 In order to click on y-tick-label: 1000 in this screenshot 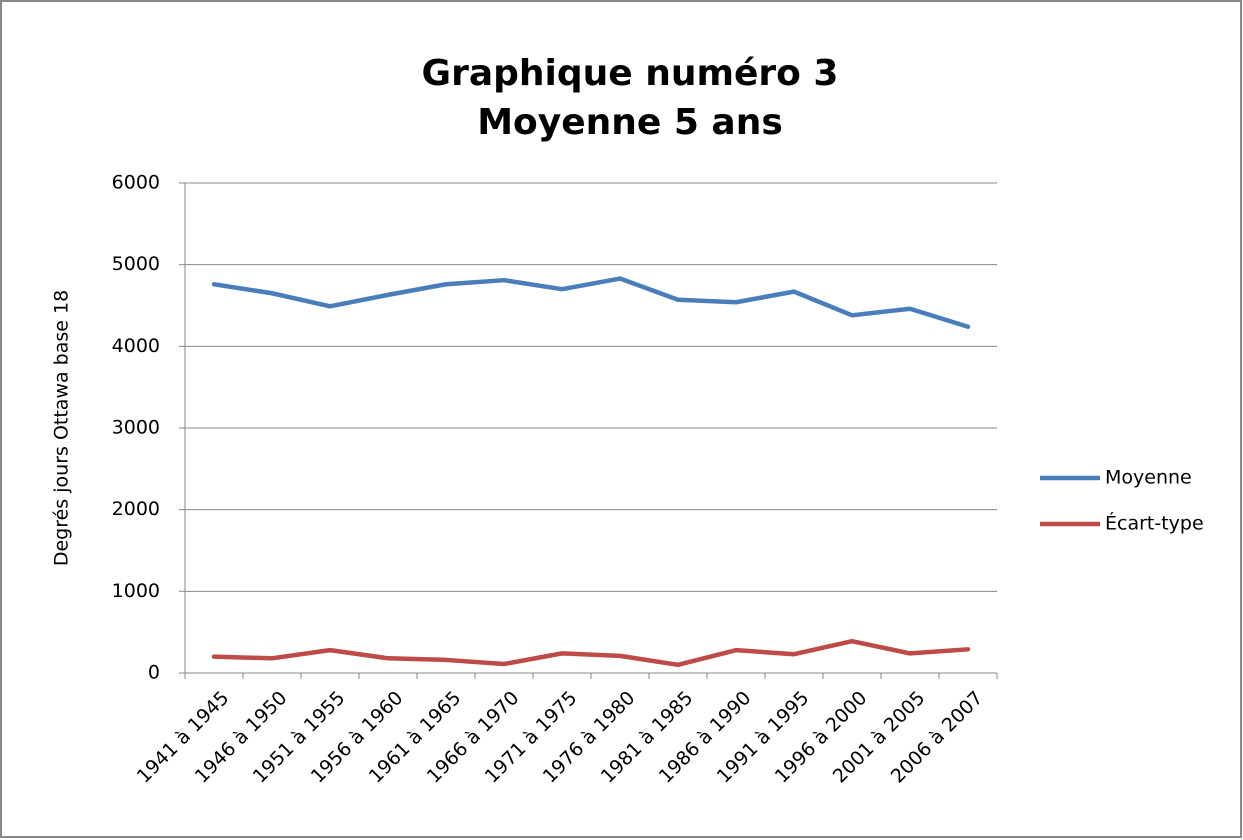, I will do `click(136, 591)`.